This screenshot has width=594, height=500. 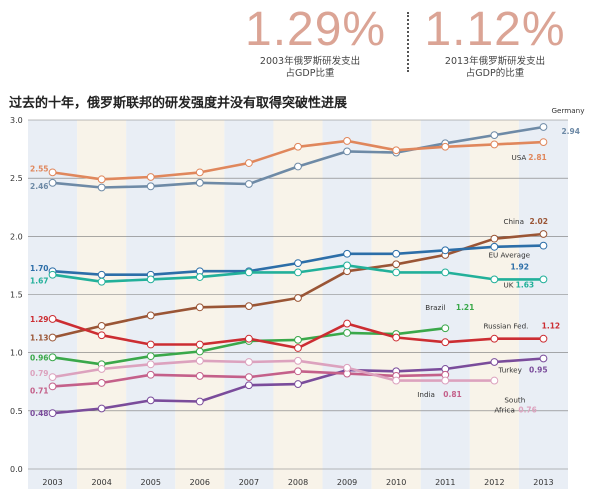 I want to click on series-end-value: 2.02, so click(x=538, y=221).